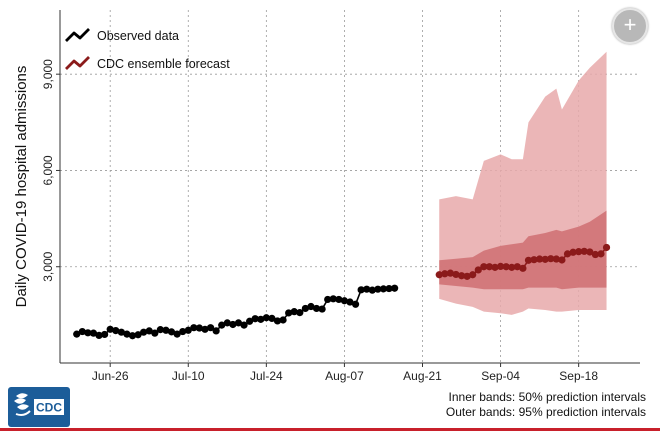  What do you see at coordinates (422, 376) in the screenshot?
I see `x-tick-label: Aug-21` at bounding box center [422, 376].